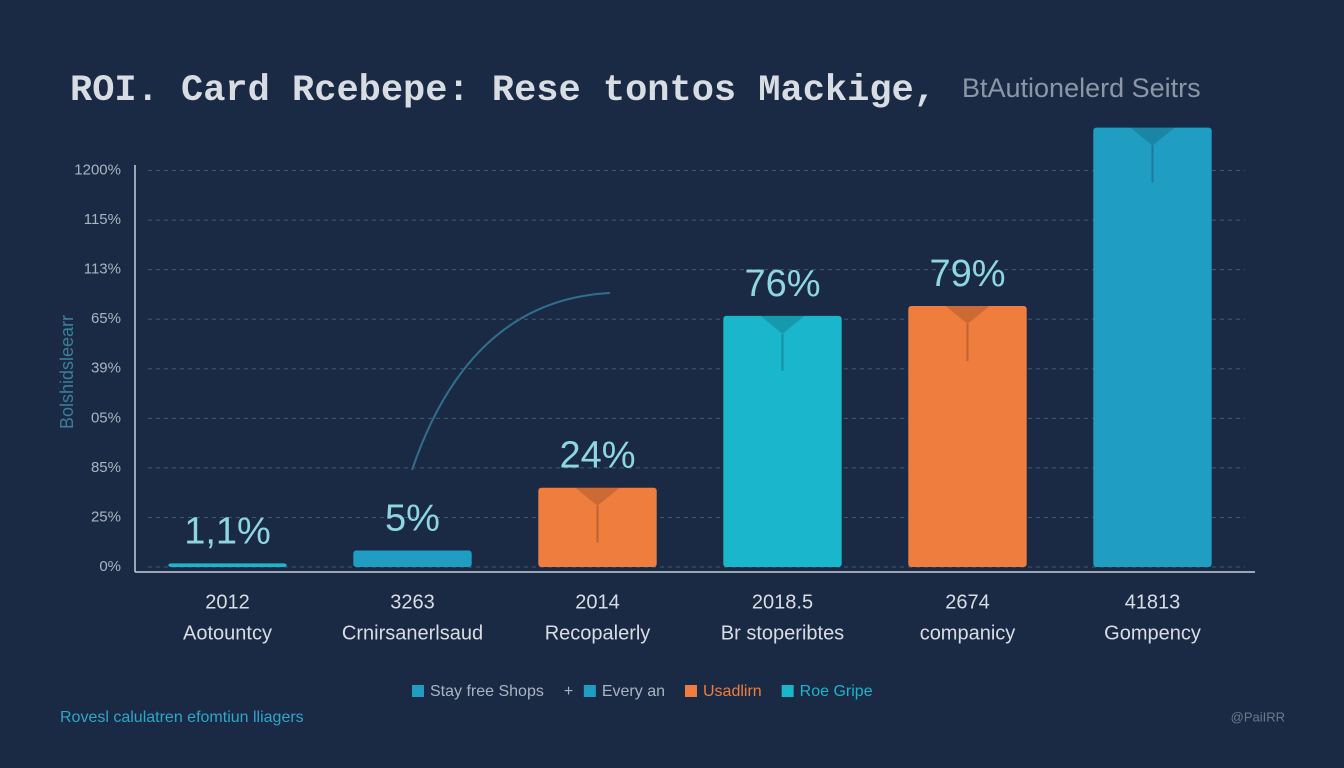  I want to click on x-tick-label: 41813, so click(1153, 602).